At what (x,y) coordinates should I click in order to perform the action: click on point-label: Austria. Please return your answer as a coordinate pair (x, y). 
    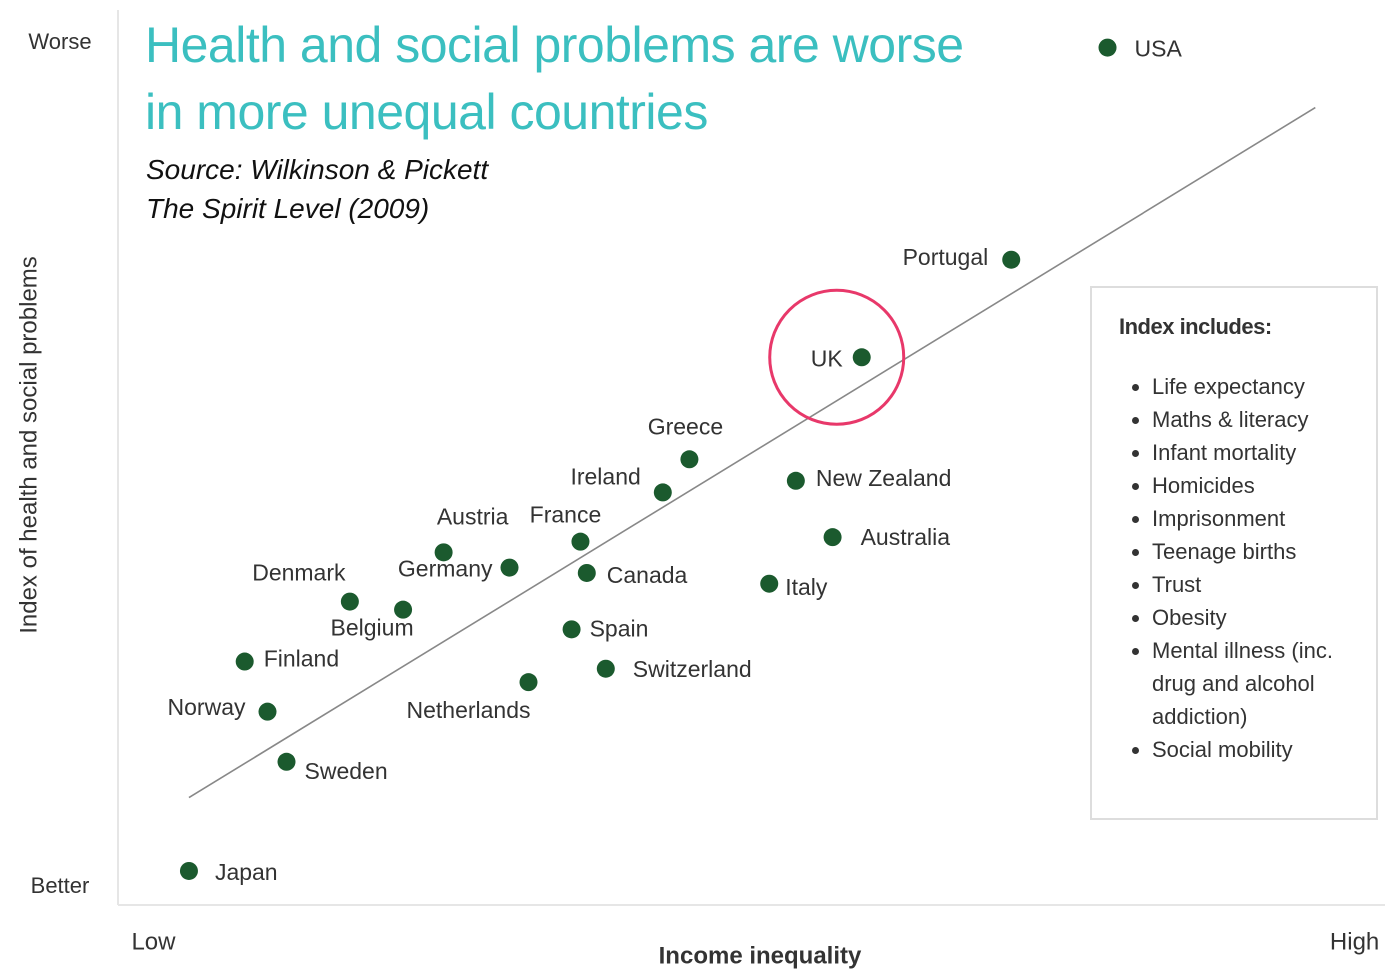
    Looking at the image, I should click on (473, 516).